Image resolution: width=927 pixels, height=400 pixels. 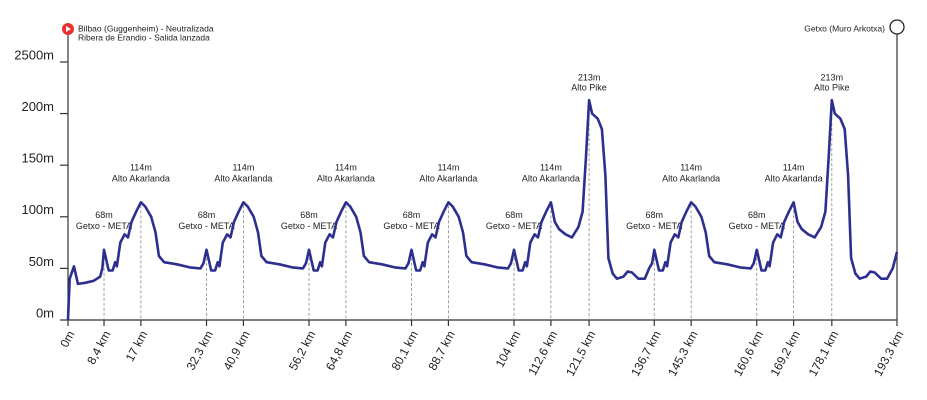 I want to click on y-tick-label: 100m, so click(x=37, y=209).